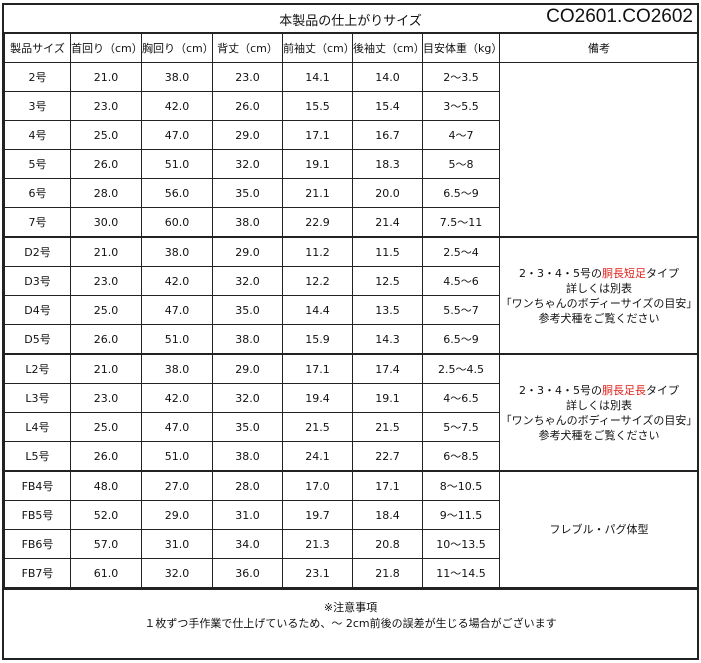 The image size is (701, 663). Describe the element at coordinates (351, 164) in the screenshot. I see `table-row: 5号 26.0 51.0 32.0 19.1 18.3 5～8` at that location.